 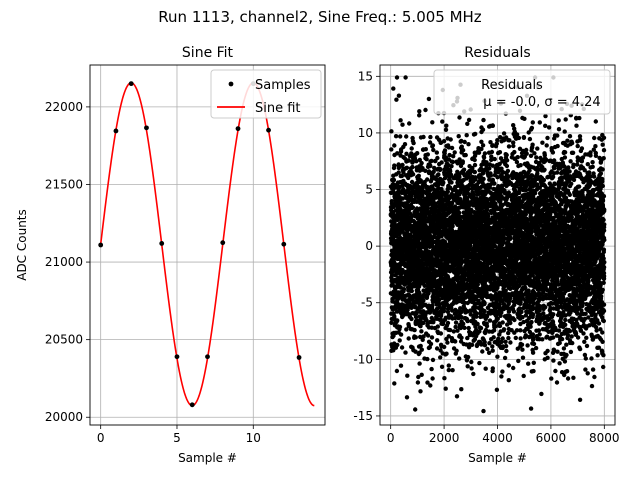 I want to click on y-tick-label: 20000, so click(x=64, y=417).